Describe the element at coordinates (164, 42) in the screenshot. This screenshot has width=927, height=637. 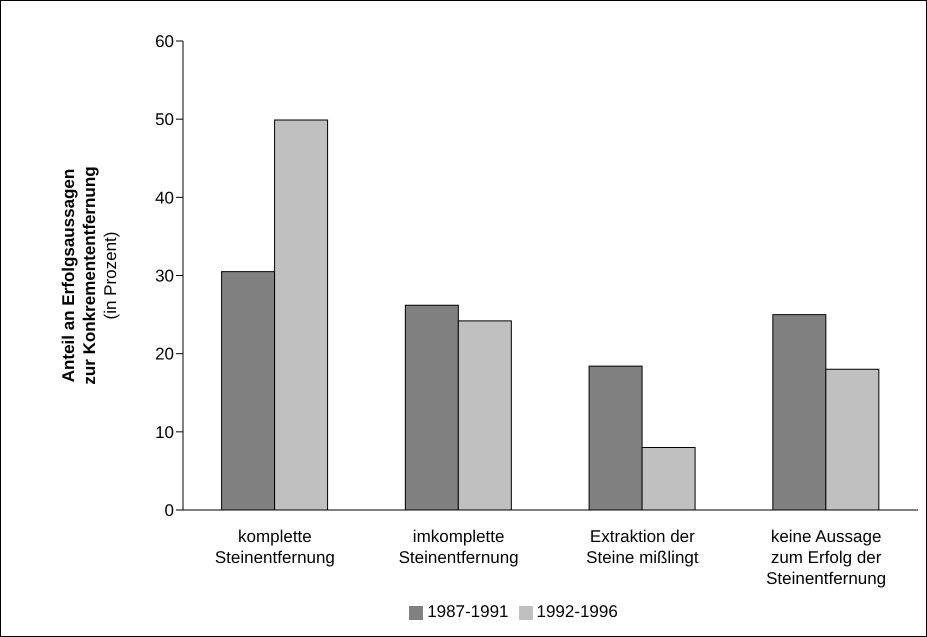
I see `y-tick-label: 60` at that location.